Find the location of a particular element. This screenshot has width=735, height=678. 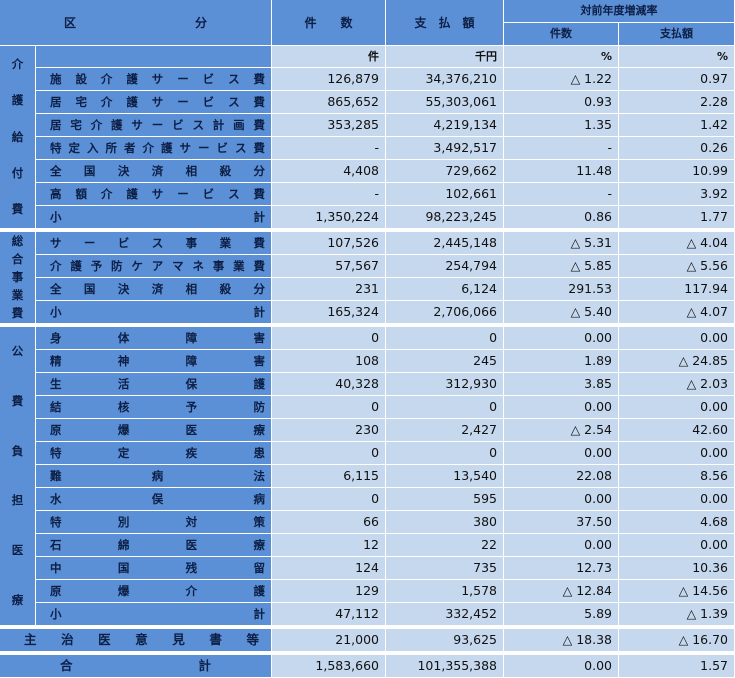

cell-rate-shiharai: 2.28 is located at coordinates (677, 102).